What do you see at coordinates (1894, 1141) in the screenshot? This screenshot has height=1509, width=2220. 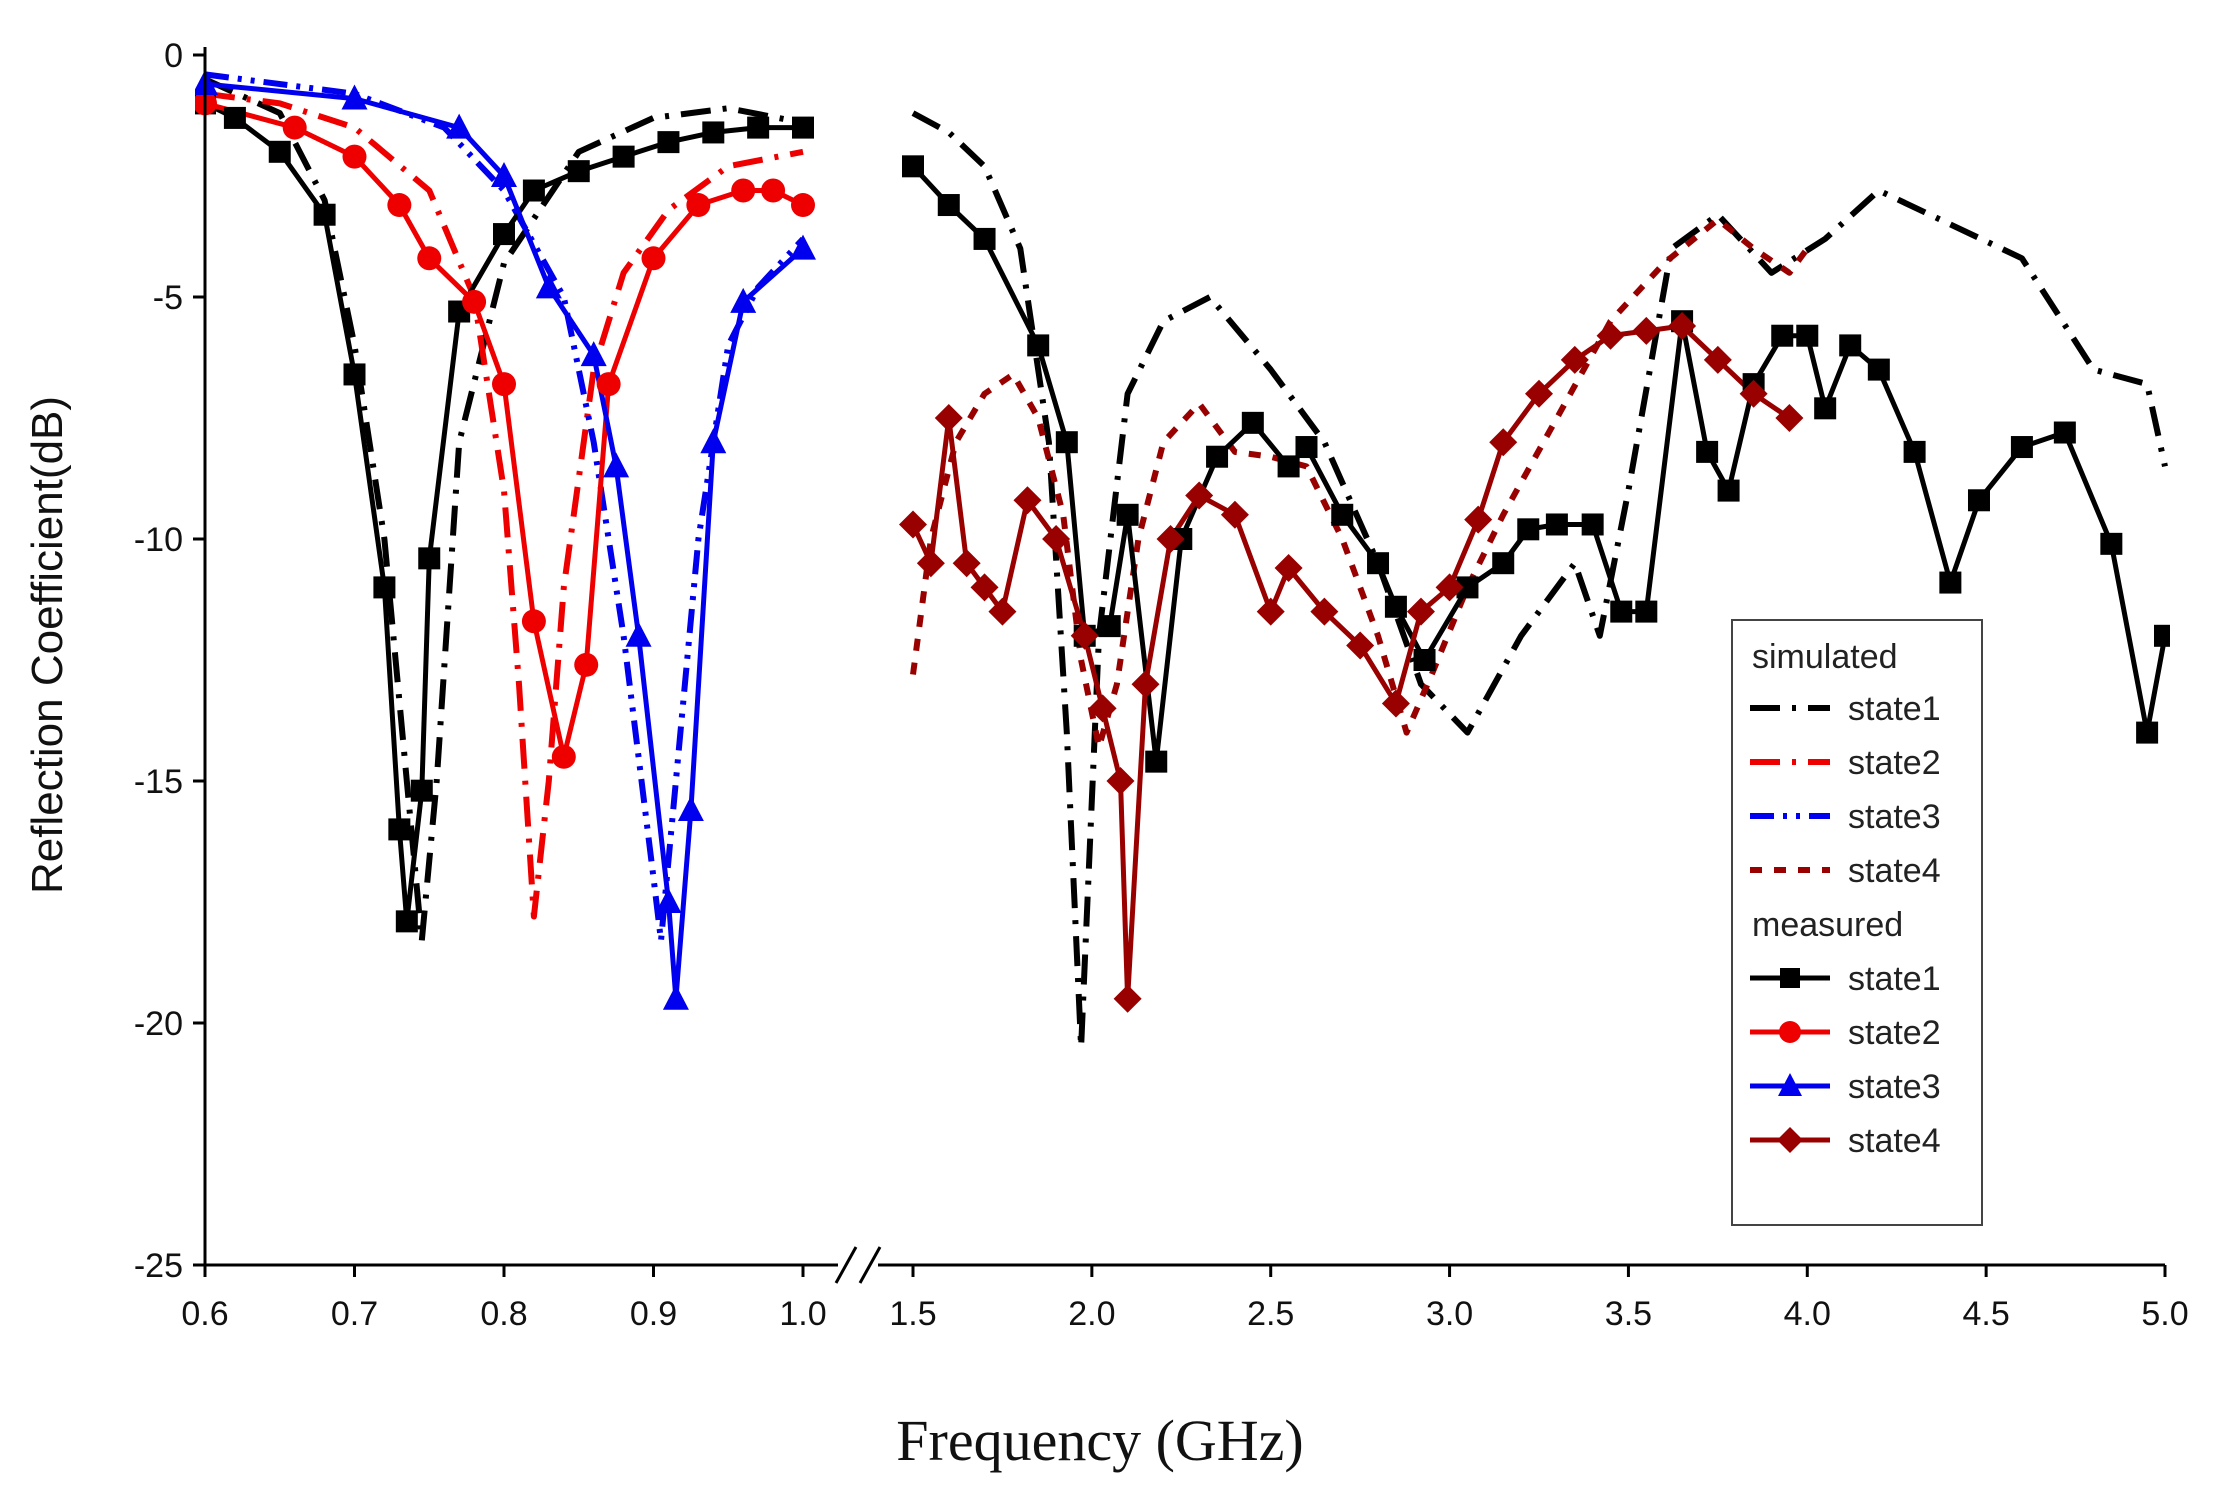 I see `legend-label-measured-state4: state4` at bounding box center [1894, 1141].